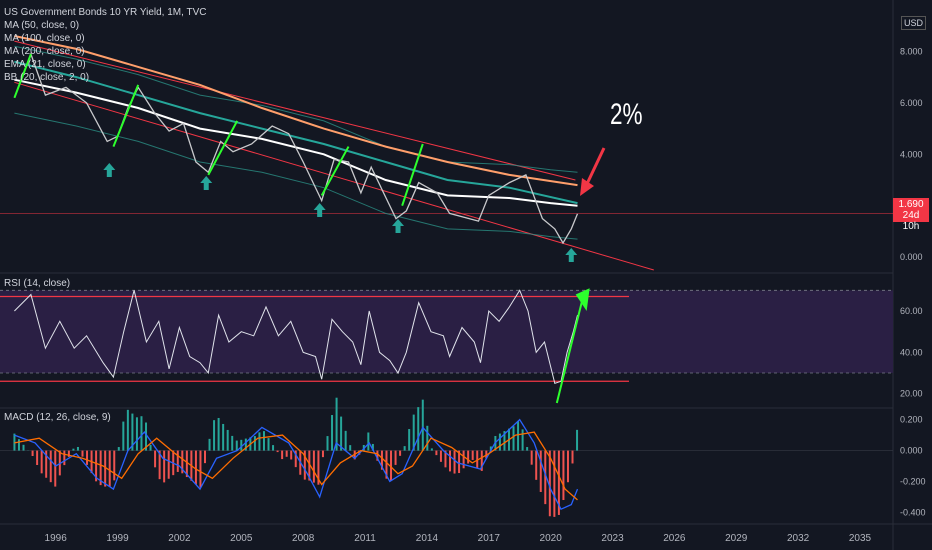 This screenshot has width=932, height=550. Describe the element at coordinates (105, 12) in the screenshot. I see `chart-title: US Government Bonds 10 YR Yield, 1M, TVC` at that location.